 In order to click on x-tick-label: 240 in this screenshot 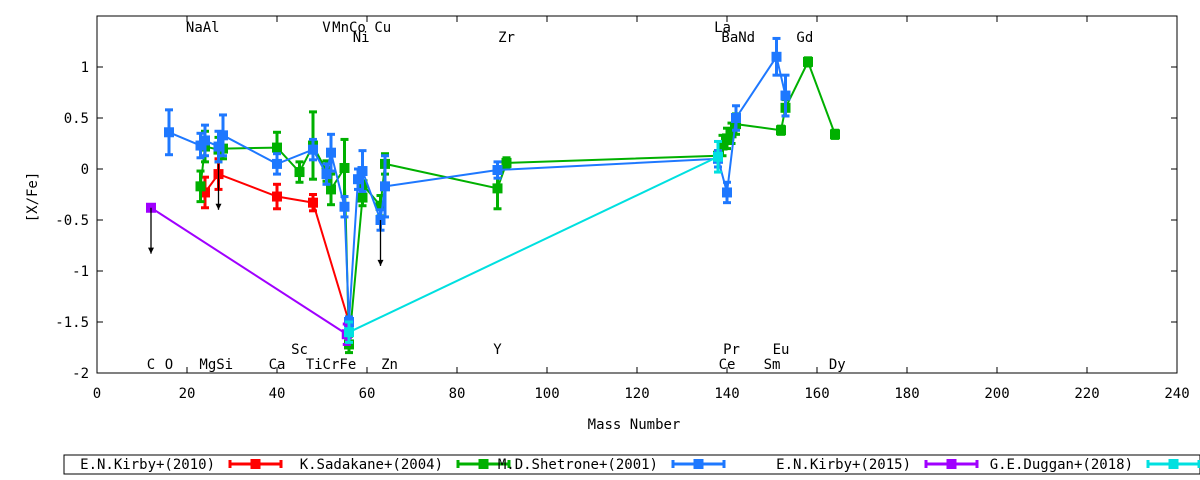, I will do `click(1176, 394)`.